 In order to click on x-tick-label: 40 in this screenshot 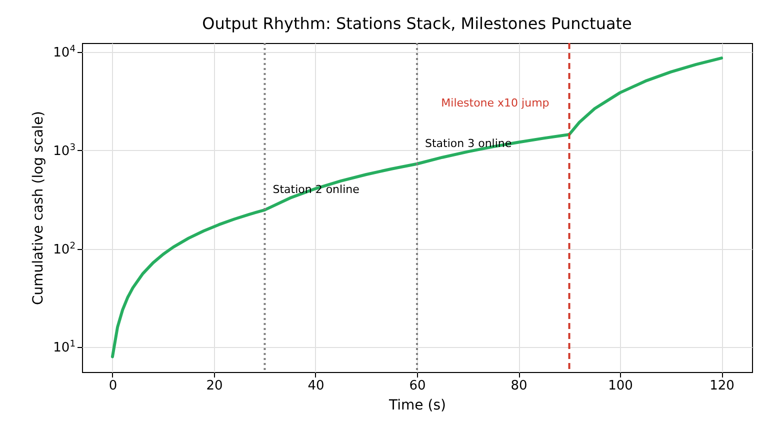, I will do `click(316, 386)`.